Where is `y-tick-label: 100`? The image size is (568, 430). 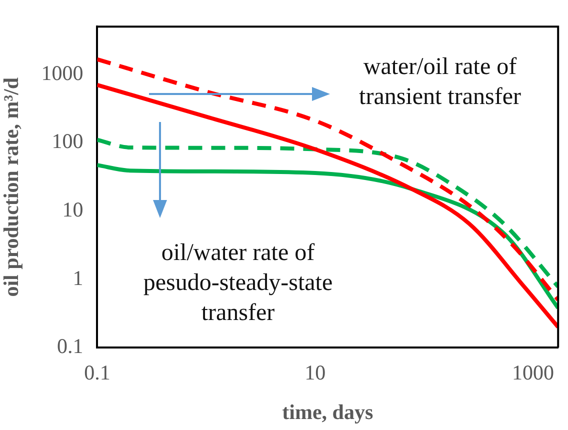 y-tick-label: 100 is located at coordinates (68, 141).